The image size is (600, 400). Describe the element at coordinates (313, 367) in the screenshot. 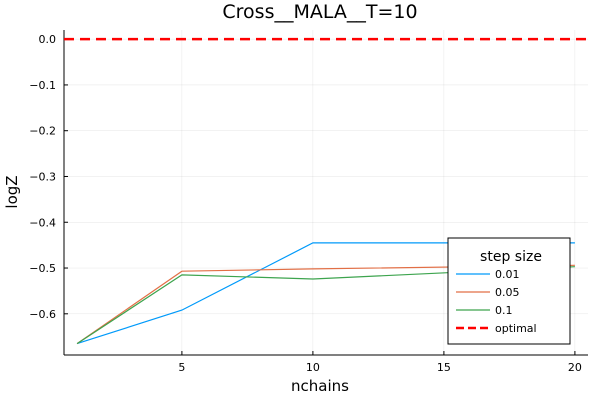

I see `x-tick-label: 10` at that location.